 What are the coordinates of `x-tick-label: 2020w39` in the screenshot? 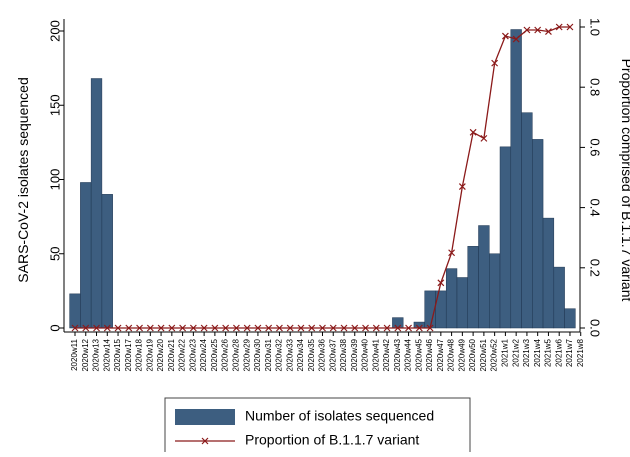 It's located at (354, 354).